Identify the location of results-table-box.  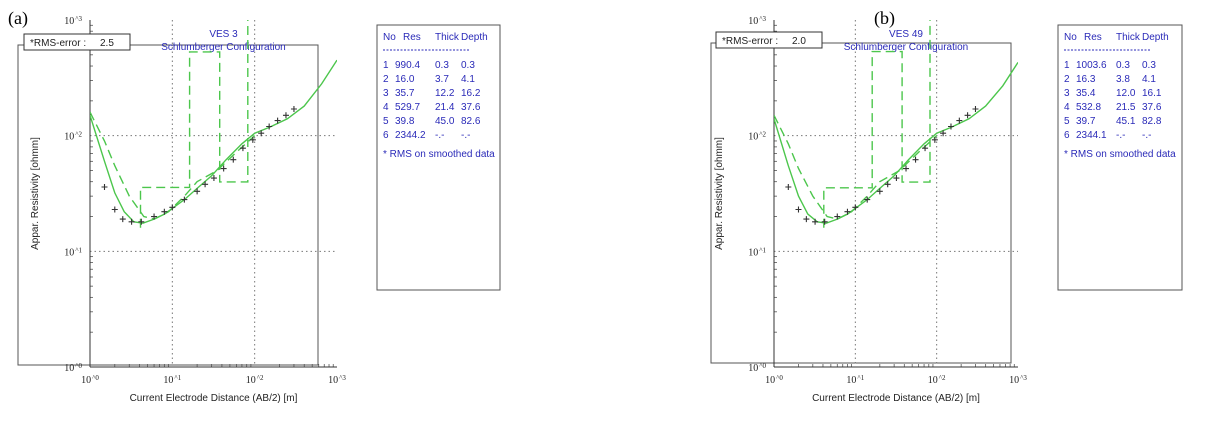
(1120, 157).